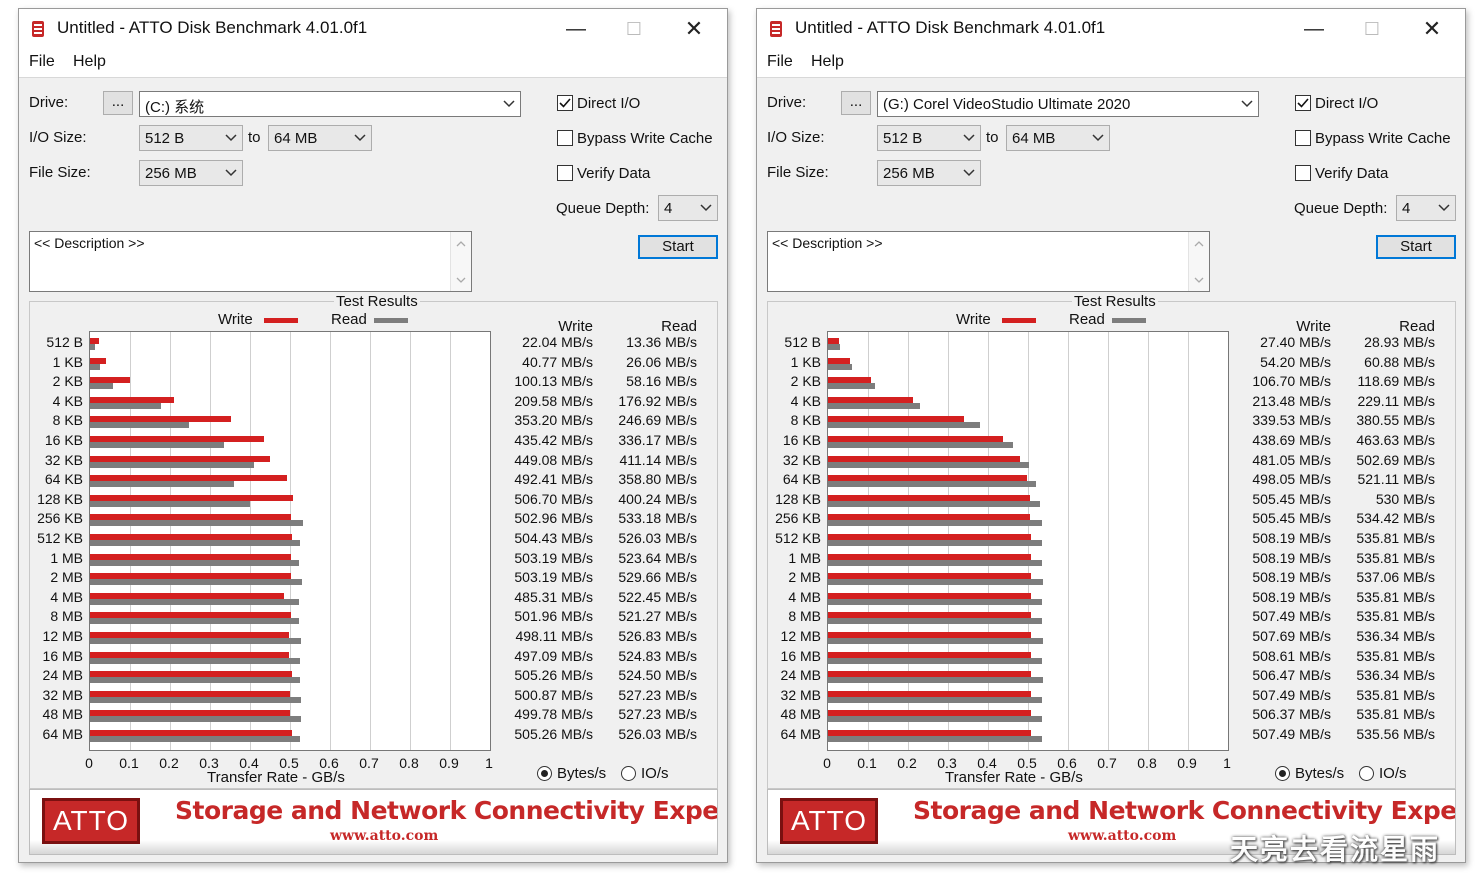 The width and height of the screenshot is (1484, 883). I want to click on x-tick-label: 0.3, so click(209, 763).